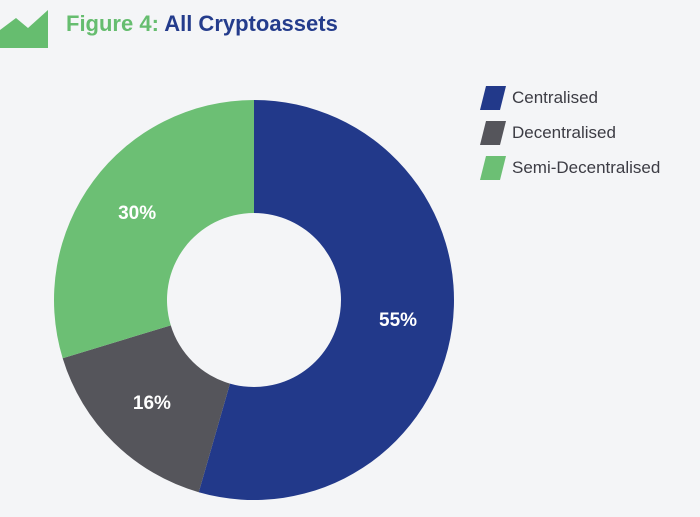 The width and height of the screenshot is (700, 517). I want to click on legend-item-centralised: Centralised, so click(570, 98).